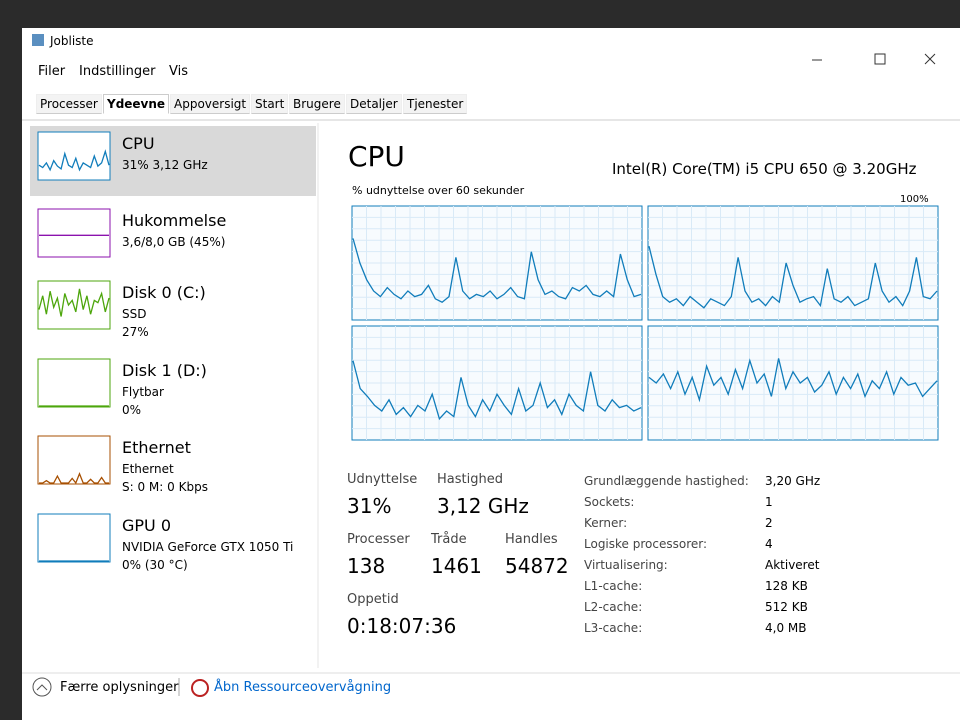 The height and width of the screenshot is (720, 960). What do you see at coordinates (531, 539) in the screenshot?
I see `stat-label: Handles` at bounding box center [531, 539].